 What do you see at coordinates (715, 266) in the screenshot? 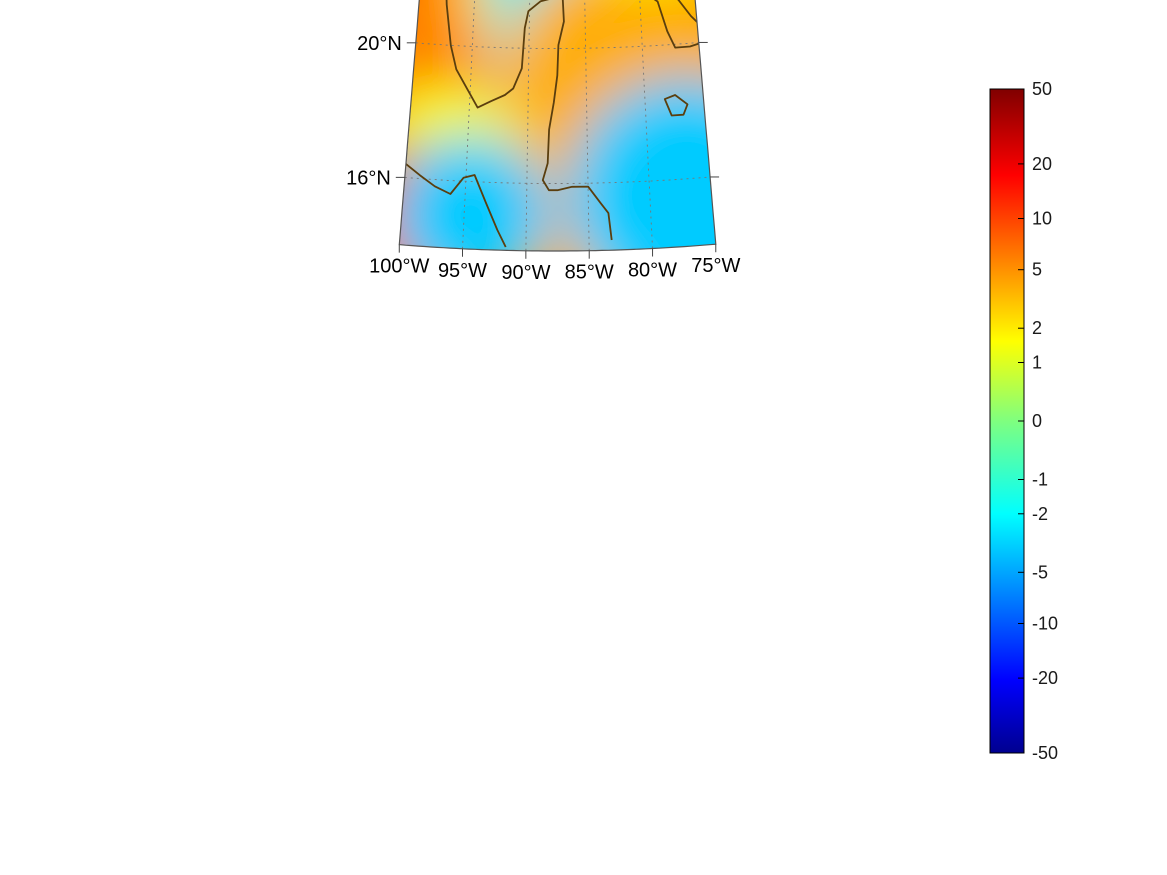
I see `longitude-label: 75°W` at bounding box center [715, 266].